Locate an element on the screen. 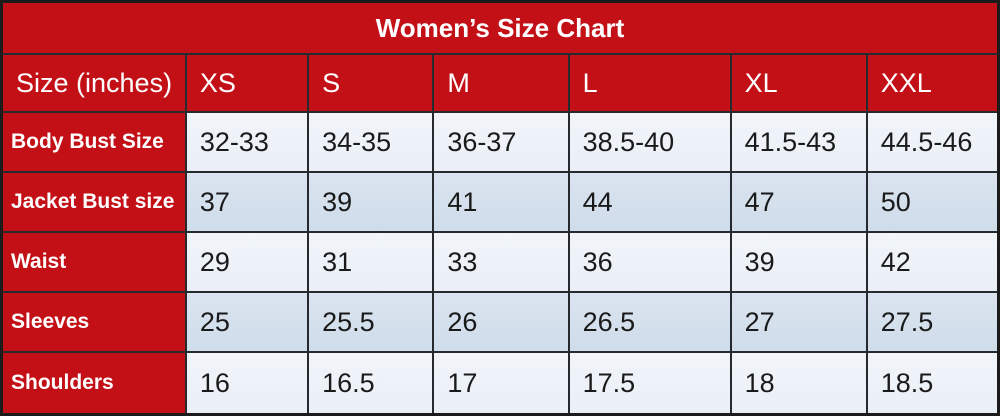 The width and height of the screenshot is (1000, 416). table-cell: 18.5 is located at coordinates (932, 383).